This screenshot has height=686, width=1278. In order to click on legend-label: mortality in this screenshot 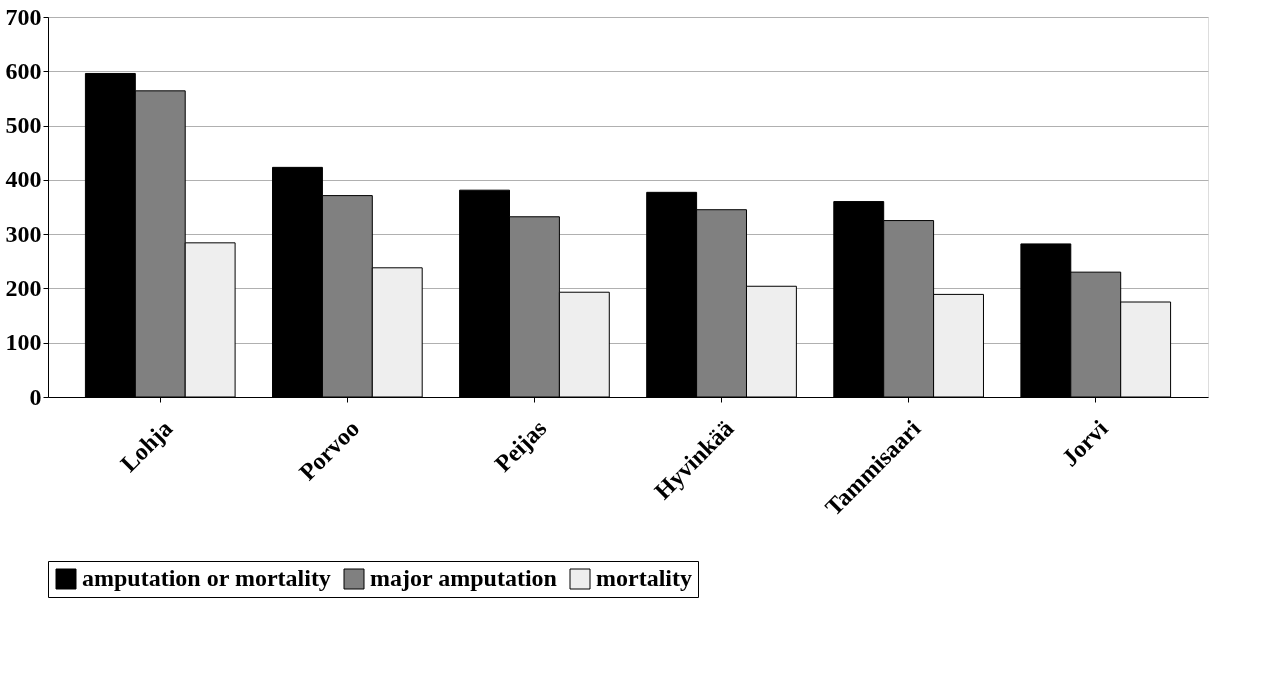, I will do `click(644, 578)`.